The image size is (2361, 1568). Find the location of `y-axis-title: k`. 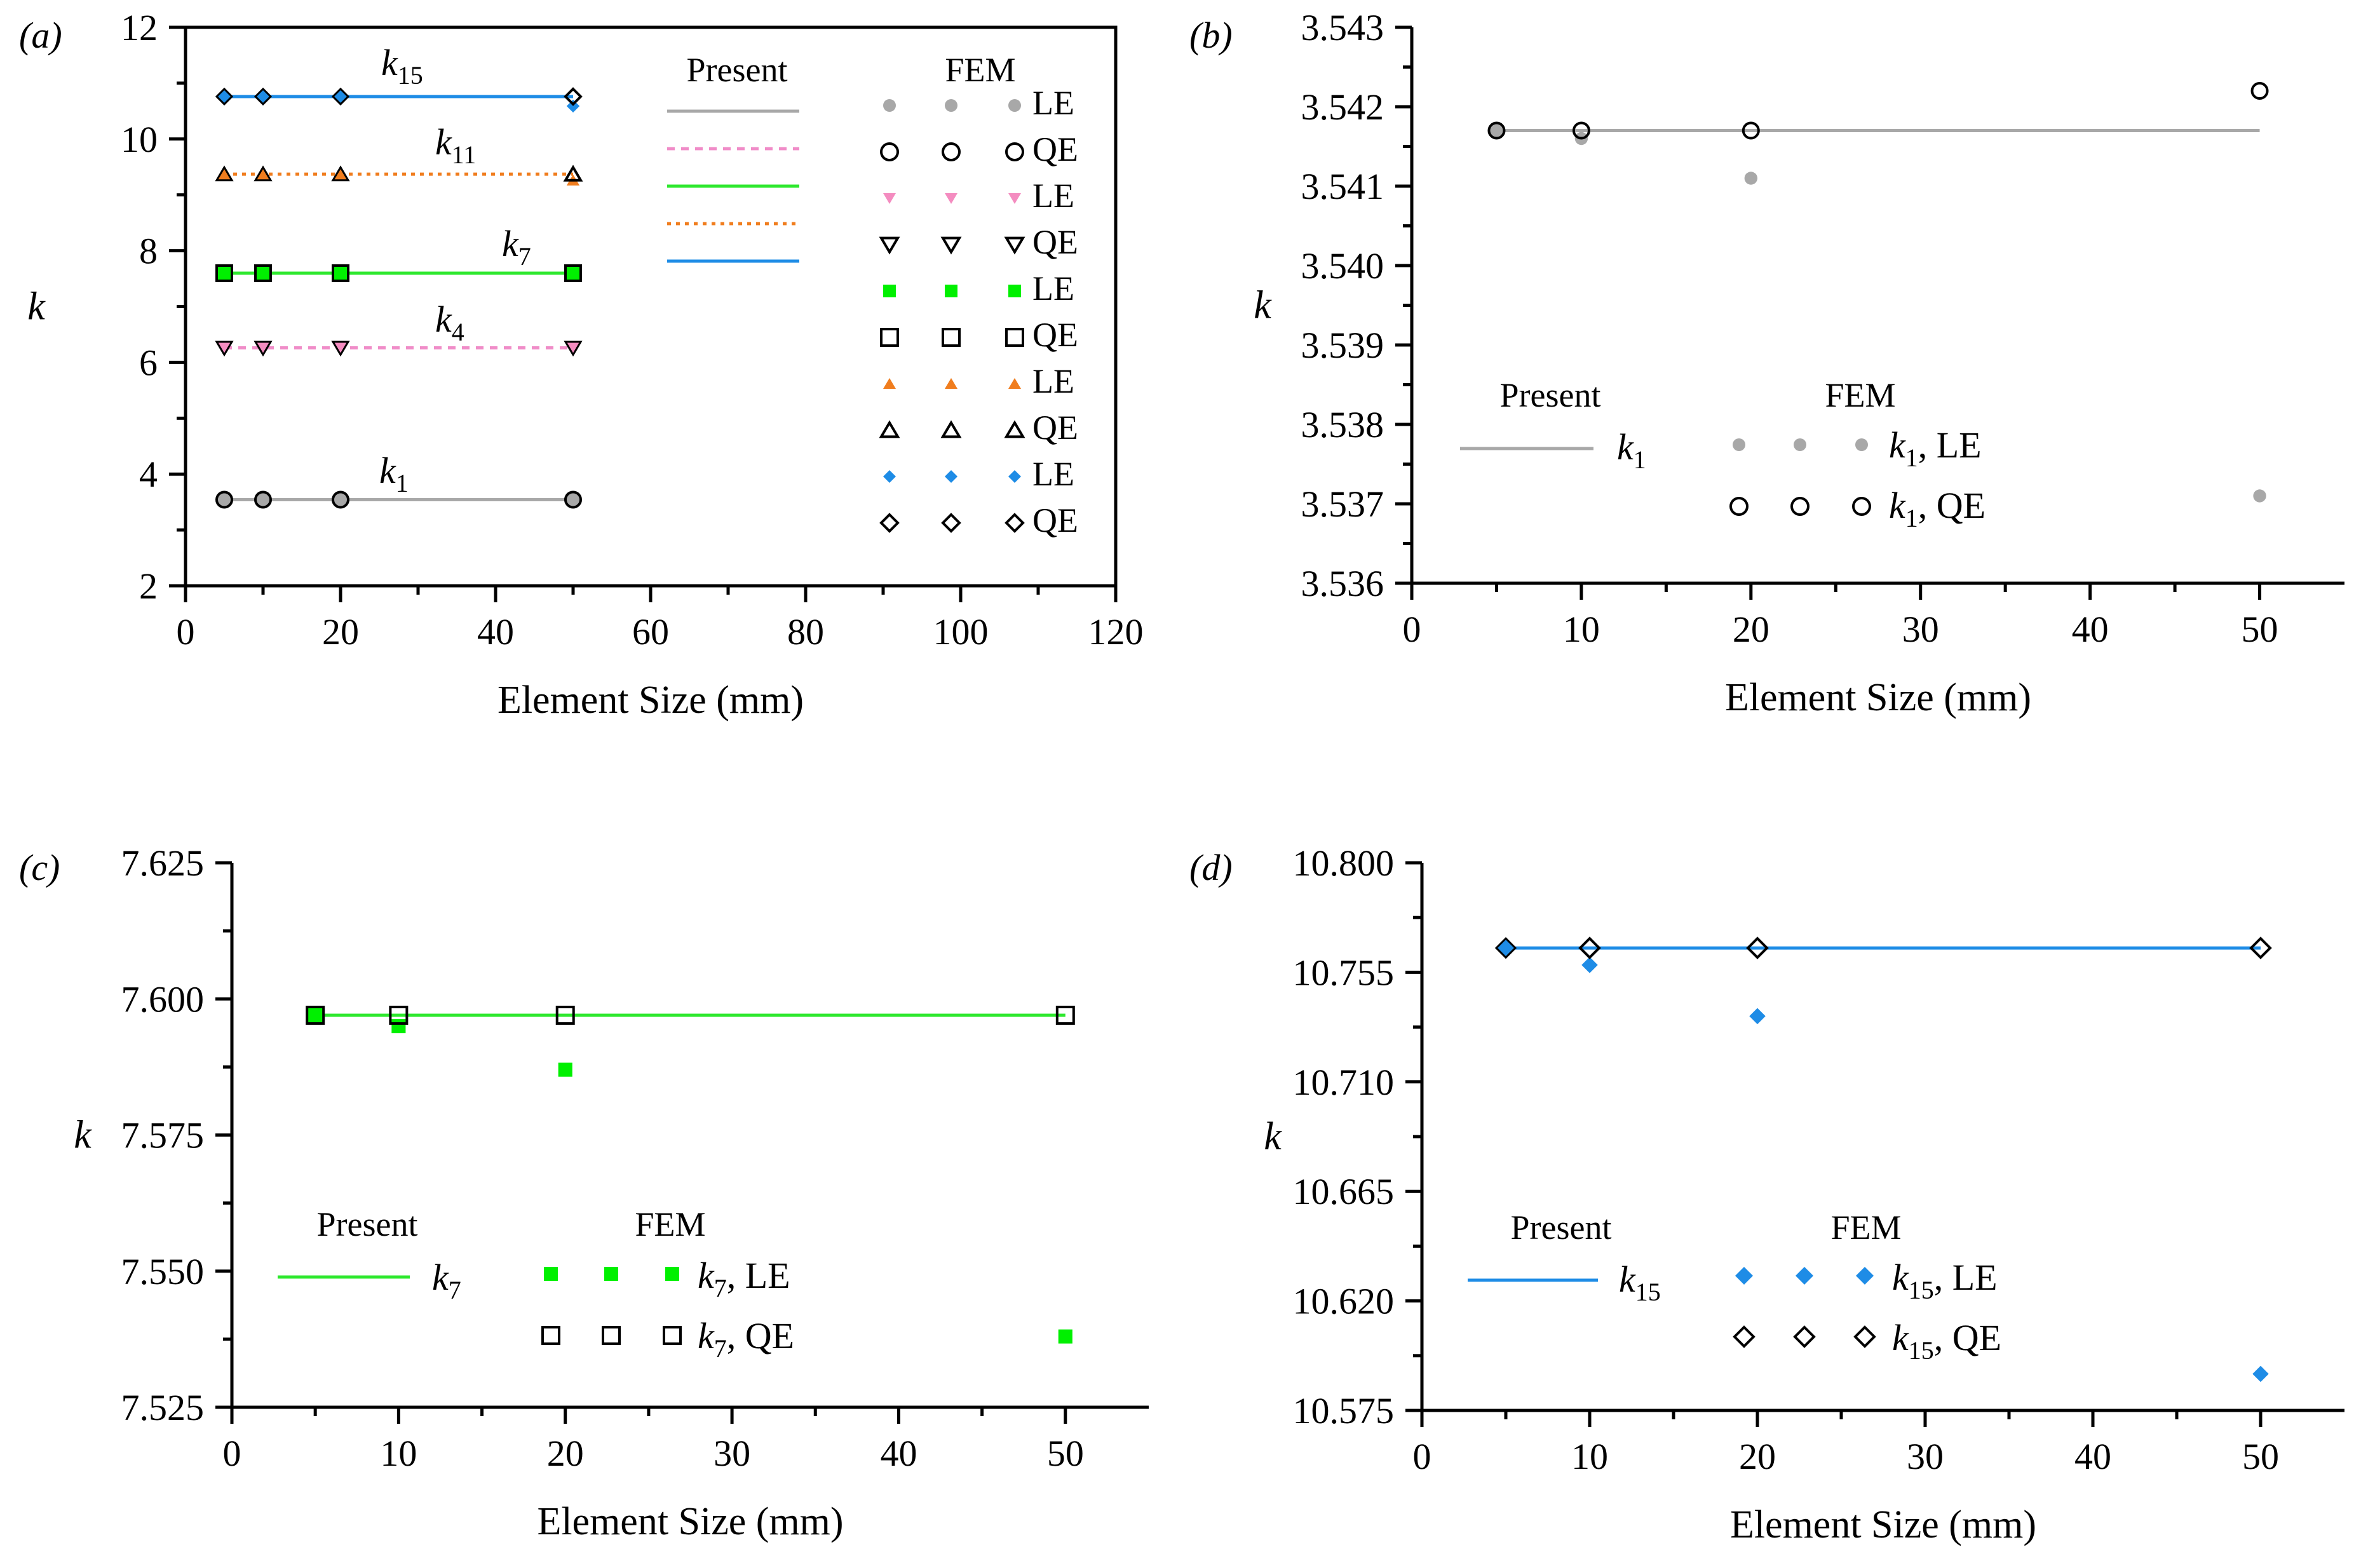

y-axis-title: k is located at coordinates (83, 1135).